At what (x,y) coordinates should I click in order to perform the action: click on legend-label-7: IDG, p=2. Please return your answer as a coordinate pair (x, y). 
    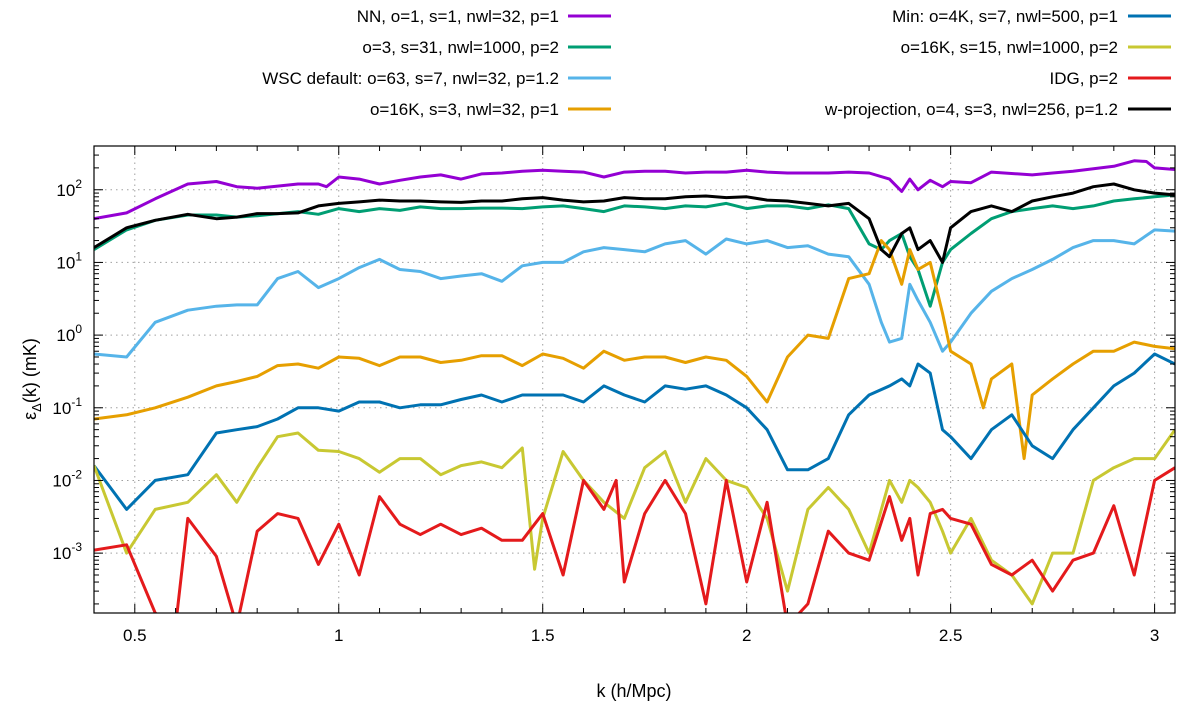
    Looking at the image, I should click on (1083, 78).